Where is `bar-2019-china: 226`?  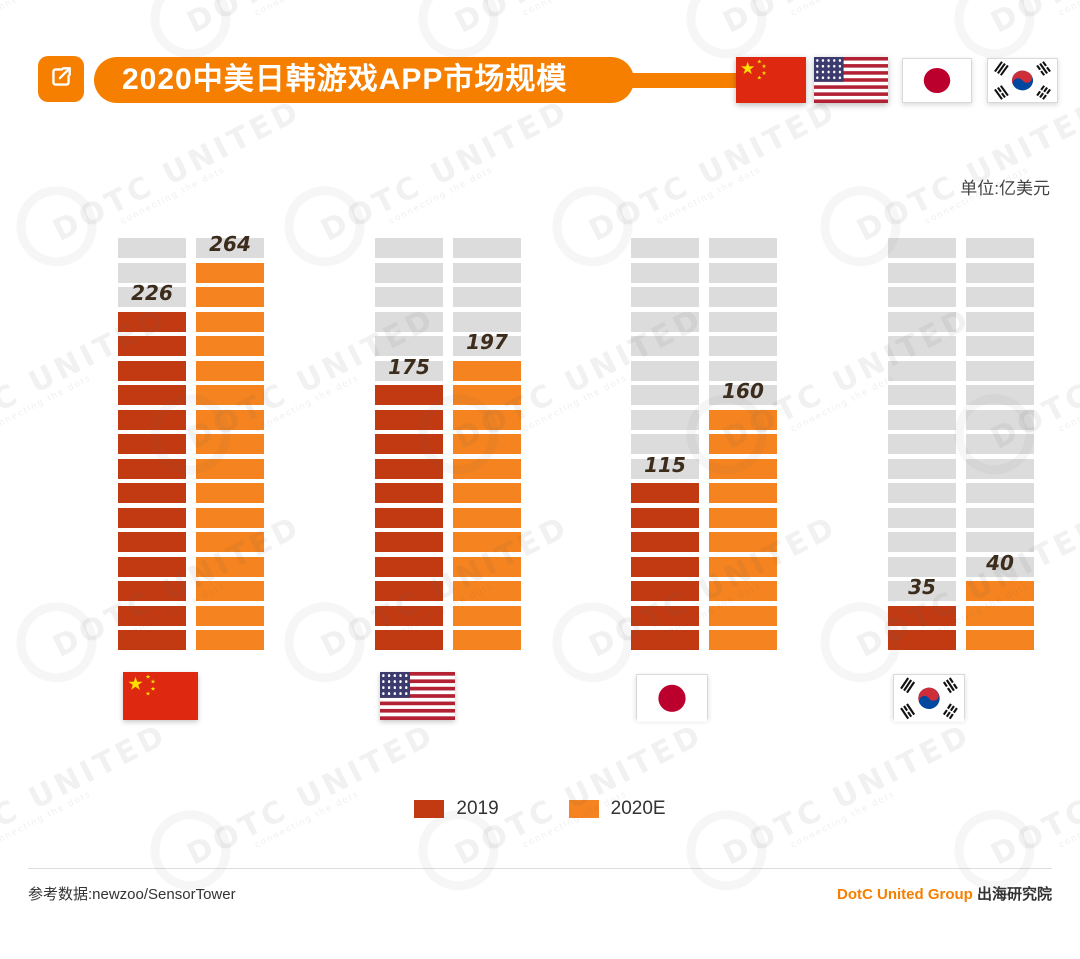
bar-2019-china: 226 is located at coordinates (152, 444).